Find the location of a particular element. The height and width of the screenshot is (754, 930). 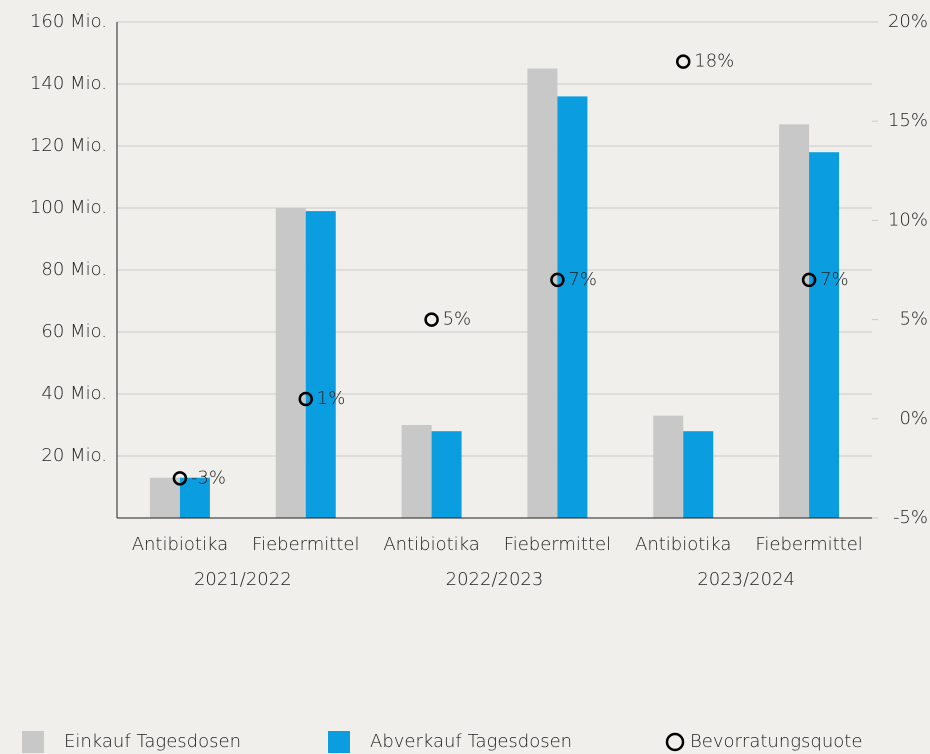

y-tick-label: 140 Mio. is located at coordinates (68, 83).